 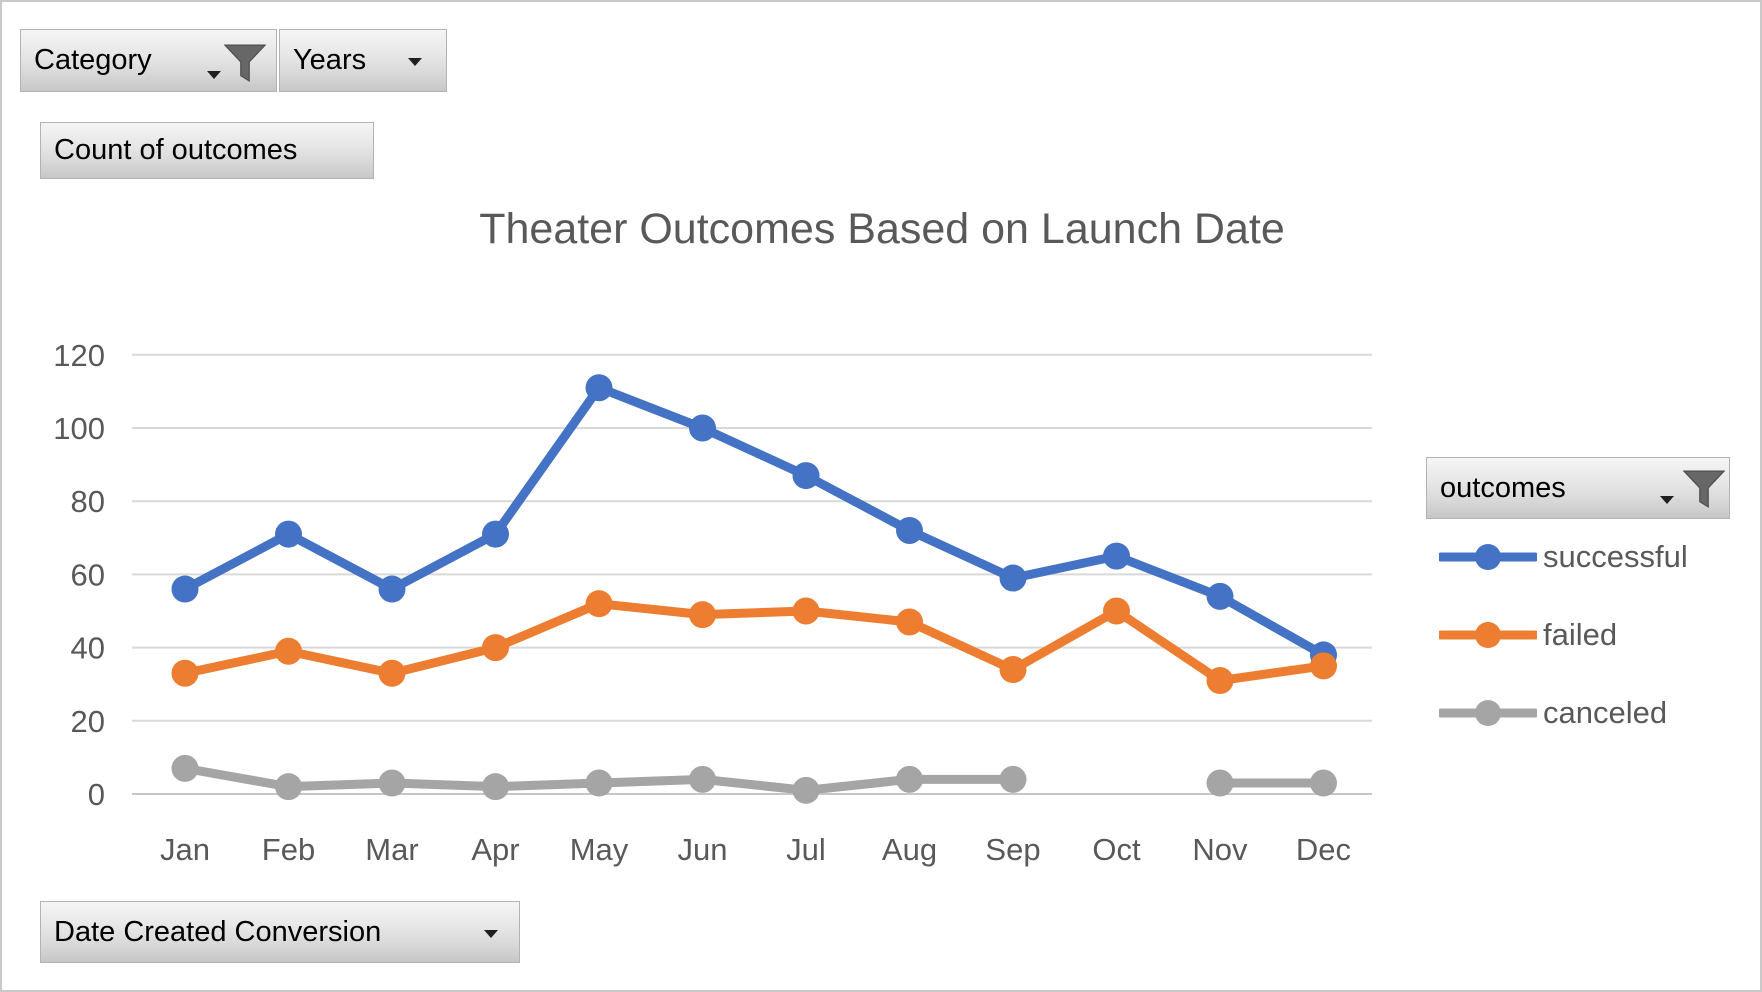 What do you see at coordinates (391, 849) in the screenshot?
I see `x-tick-label: Mar` at bounding box center [391, 849].